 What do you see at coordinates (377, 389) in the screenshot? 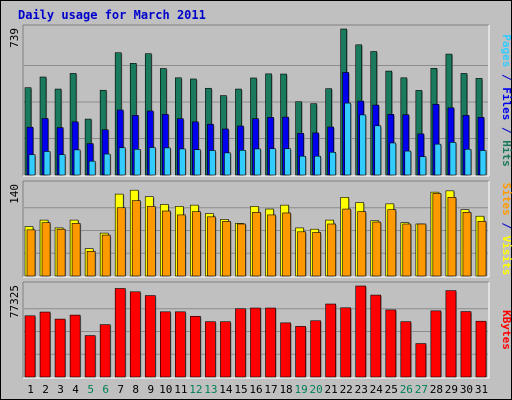
I see `x-tick-label-day-24: 24` at bounding box center [377, 389].